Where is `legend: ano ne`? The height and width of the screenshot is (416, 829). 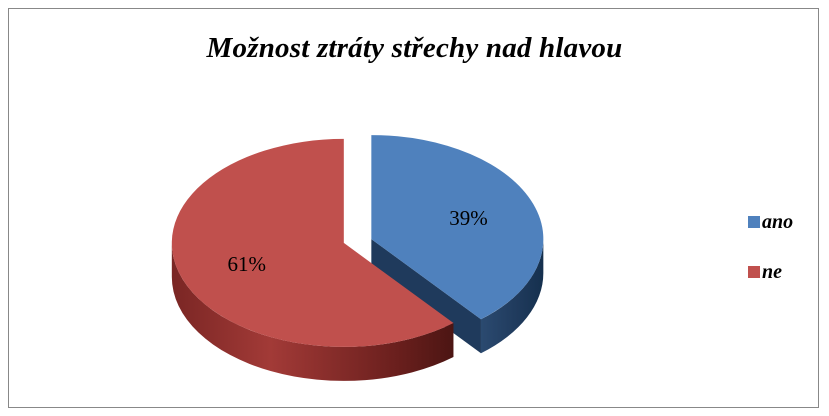
legend: ano ne is located at coordinates (786, 260).